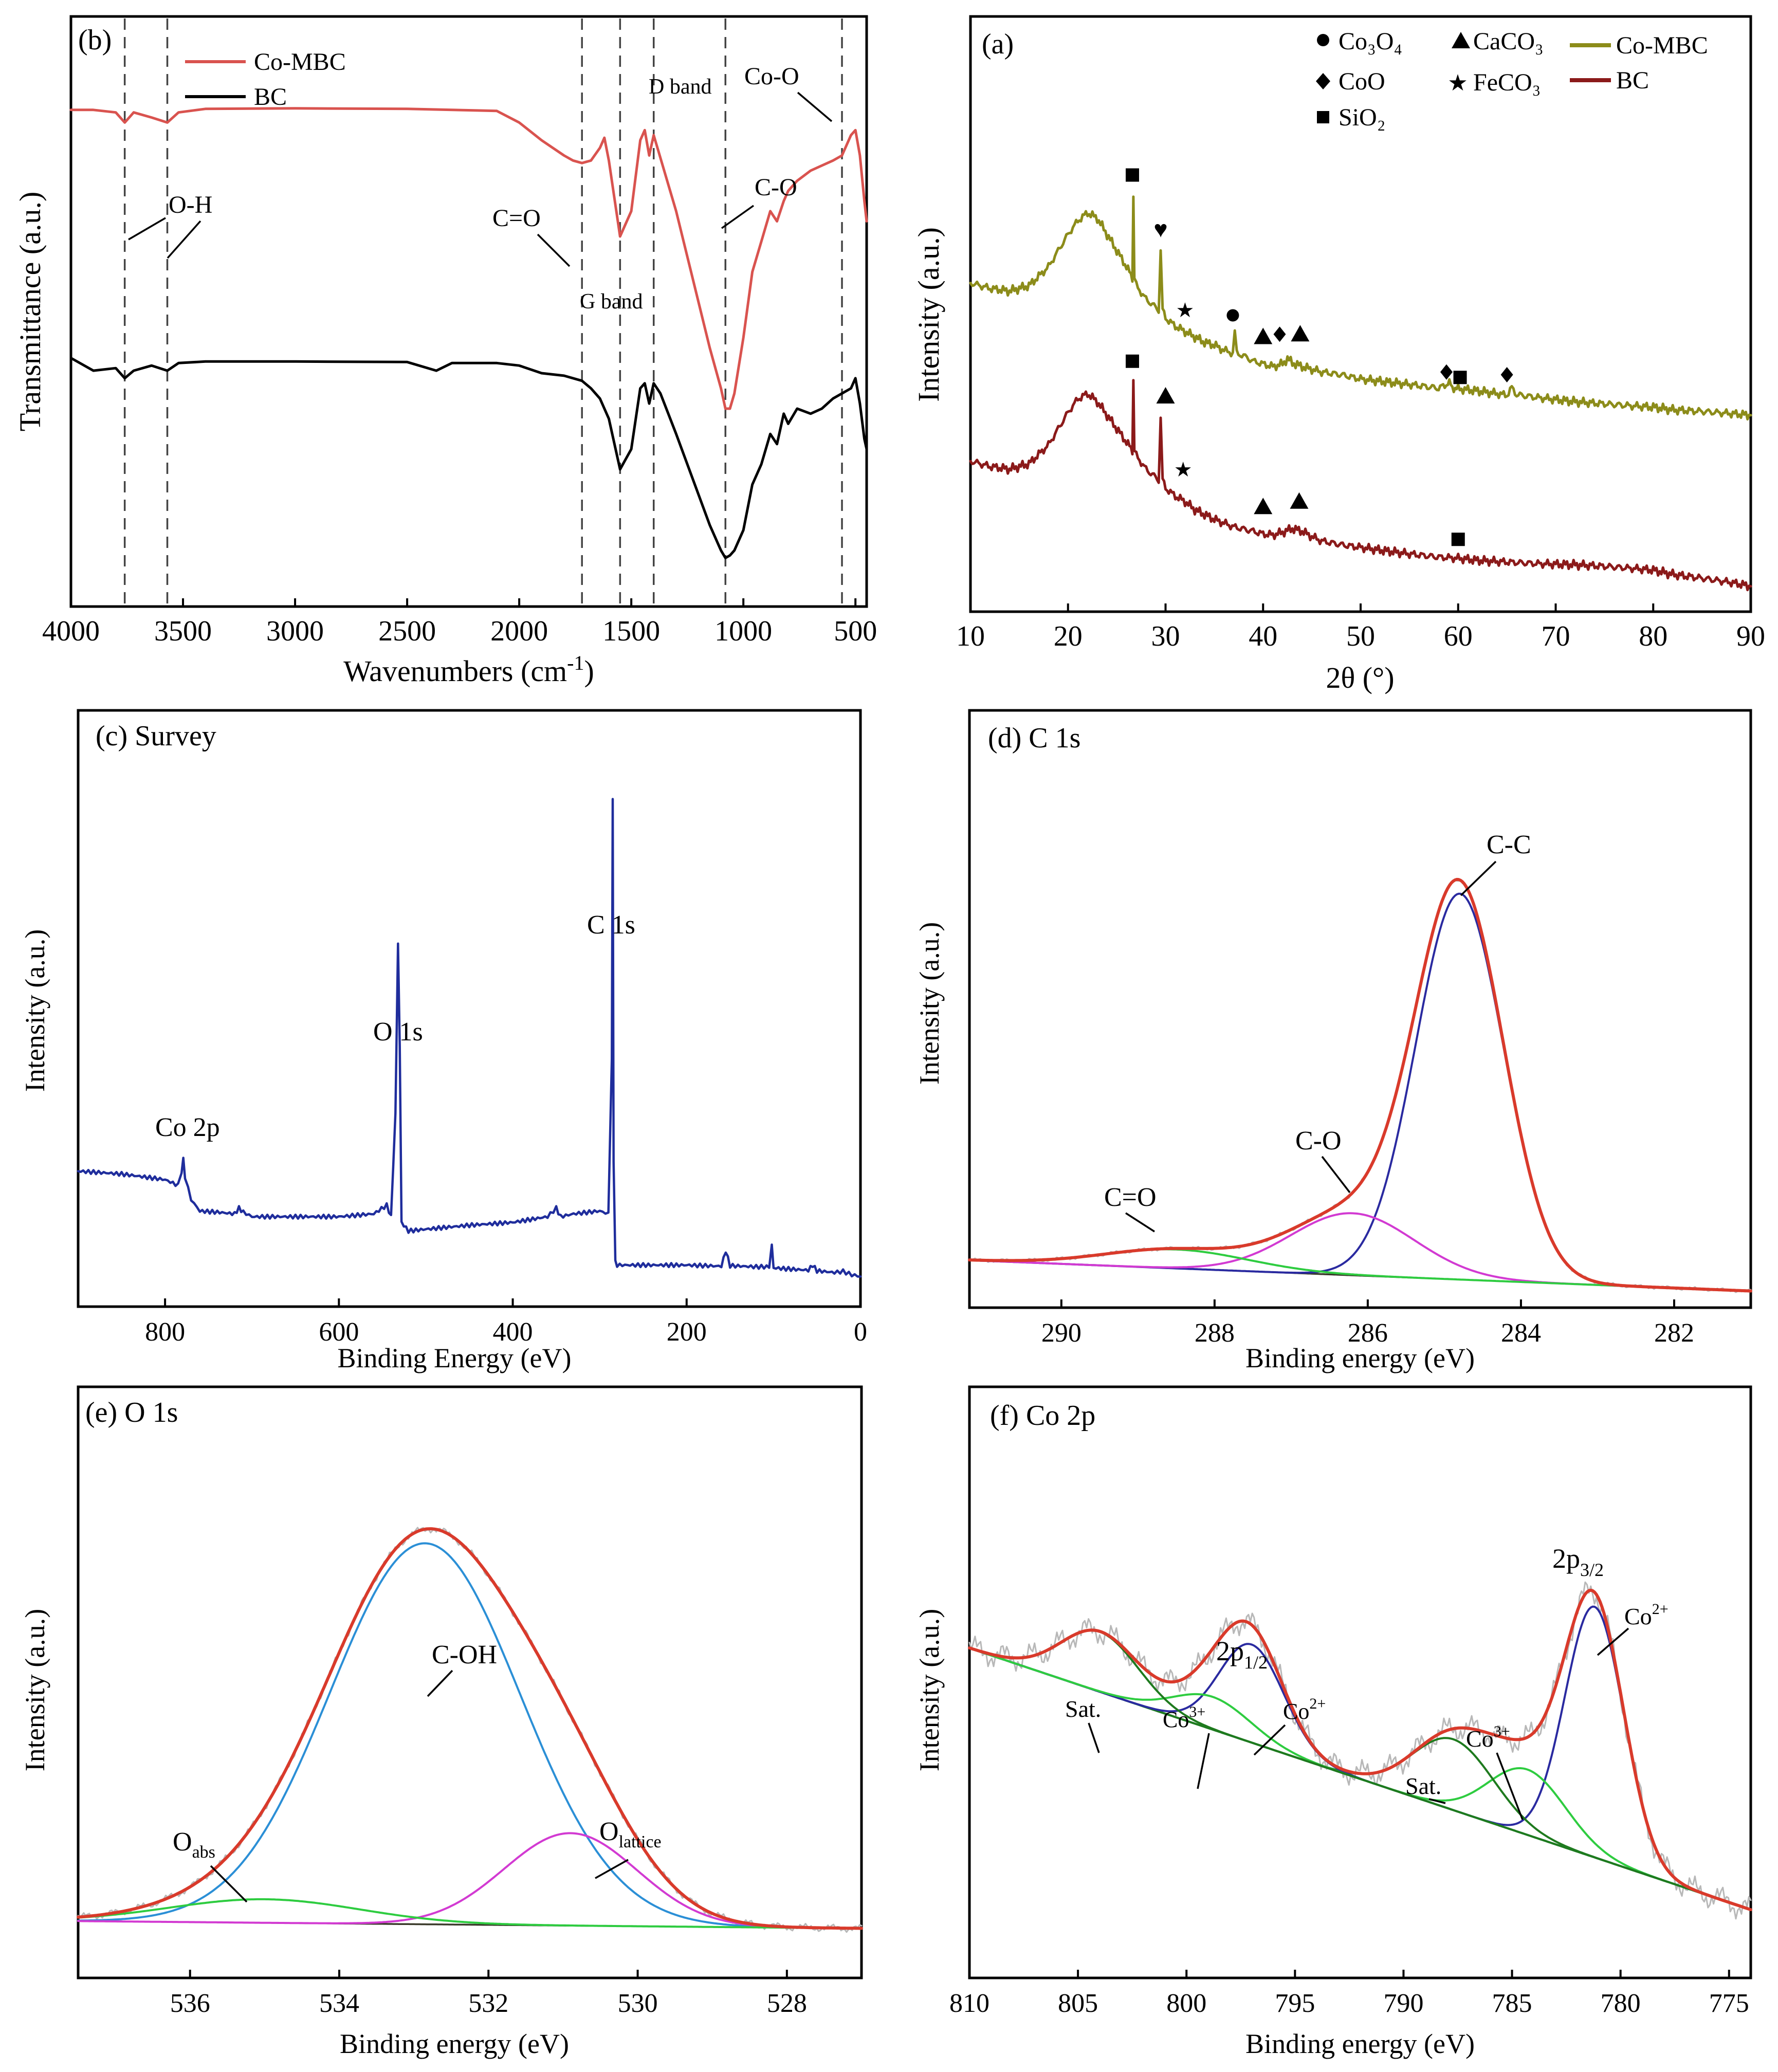  Describe the element at coordinates (1360, 1358) in the screenshot. I see `c1s-x-axis-label: Binding energy (eV)` at that location.